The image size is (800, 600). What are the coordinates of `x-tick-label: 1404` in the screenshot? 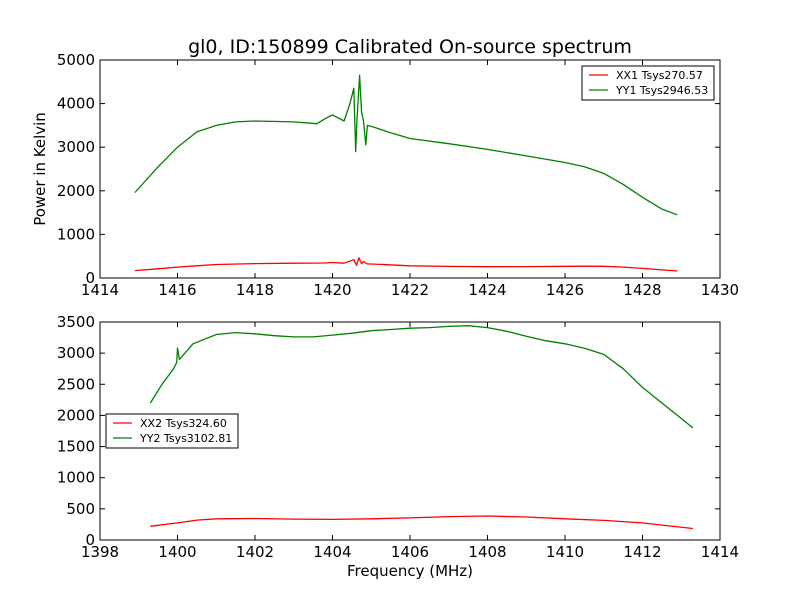 It's located at (332, 552).